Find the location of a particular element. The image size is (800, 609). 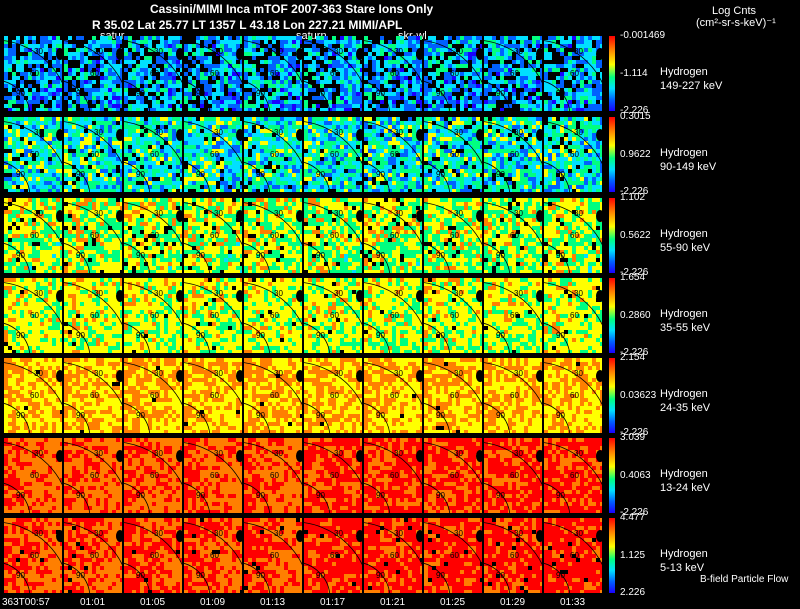

time-label: 01:33 is located at coordinates (573, 602).